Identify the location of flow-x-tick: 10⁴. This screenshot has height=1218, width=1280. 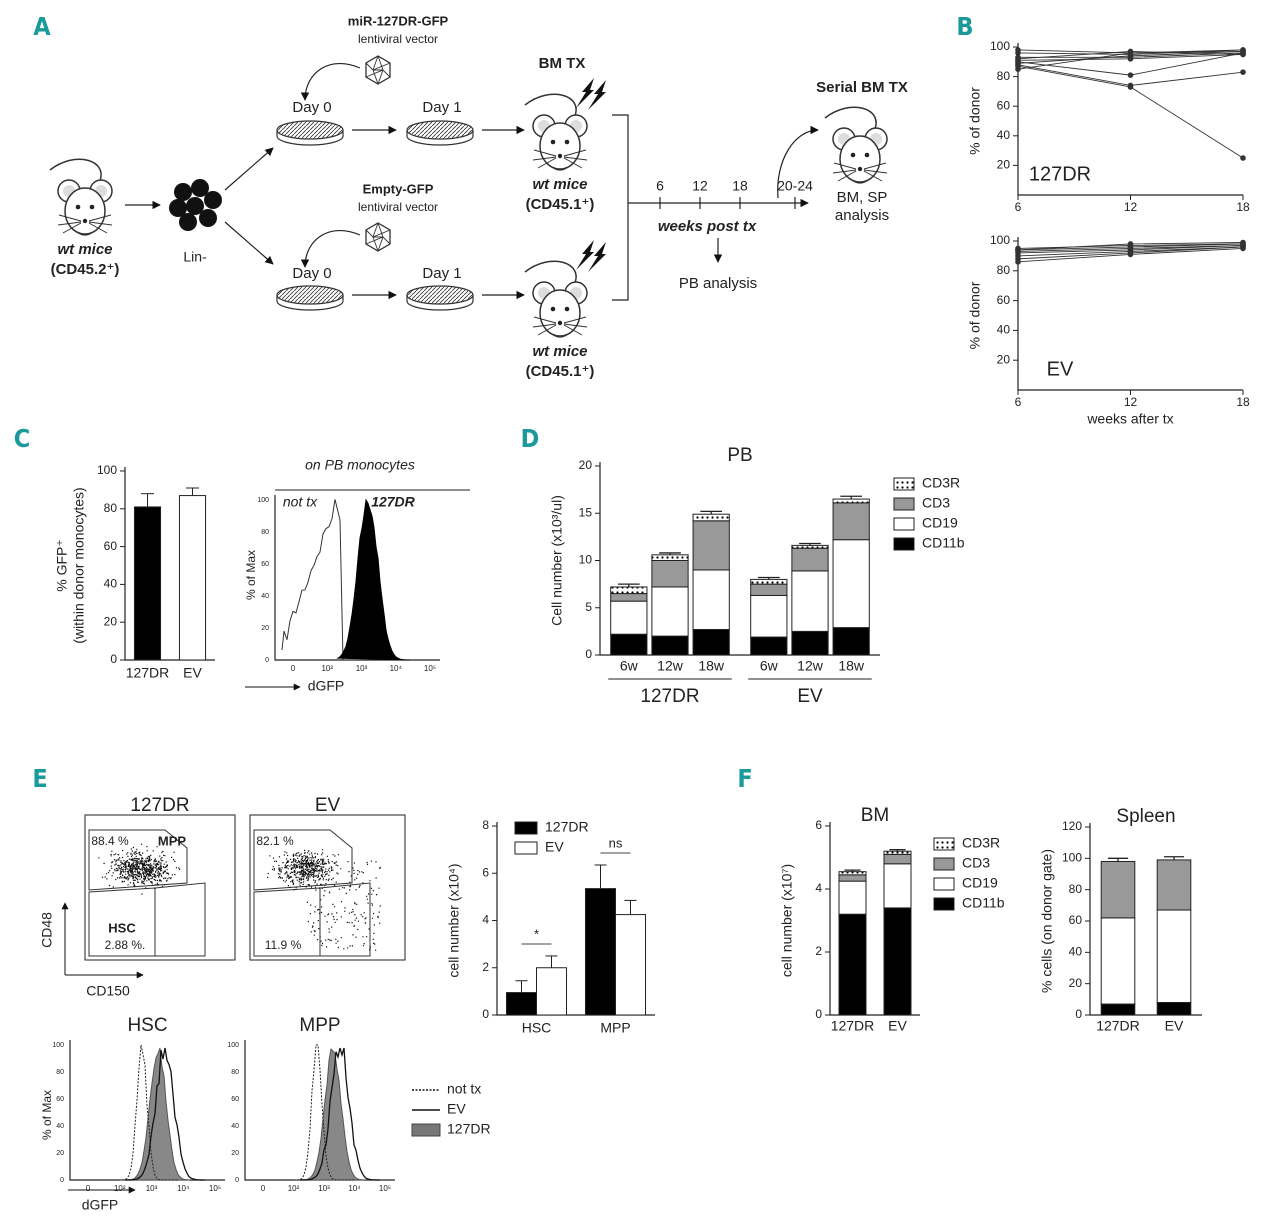
(183, 1188).